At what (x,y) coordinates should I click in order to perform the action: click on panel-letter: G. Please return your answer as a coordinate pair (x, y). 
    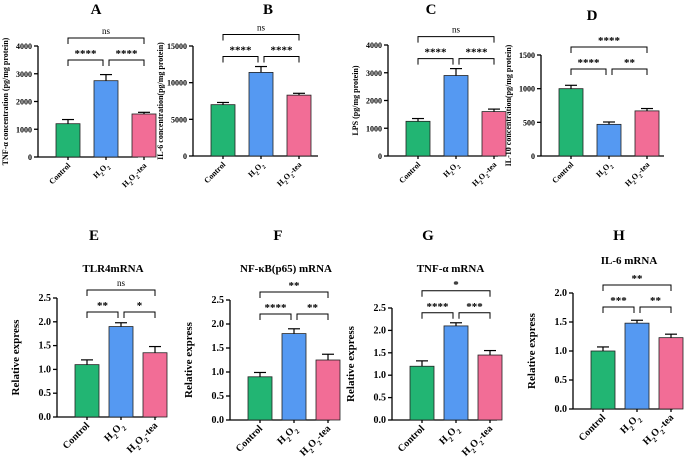
    Looking at the image, I should click on (428, 236).